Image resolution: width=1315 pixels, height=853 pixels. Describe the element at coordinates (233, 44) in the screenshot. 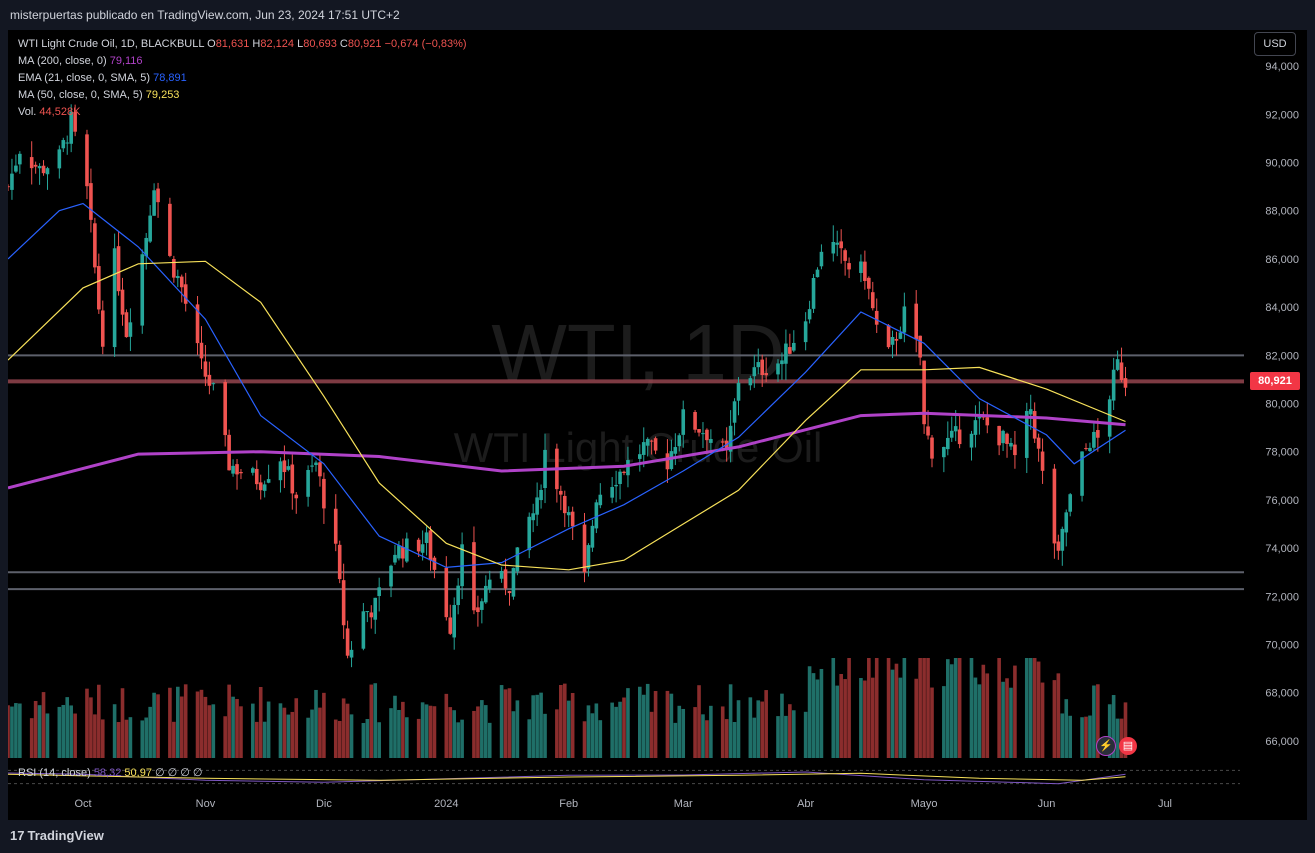

I see `open-value: 81,631` at that location.